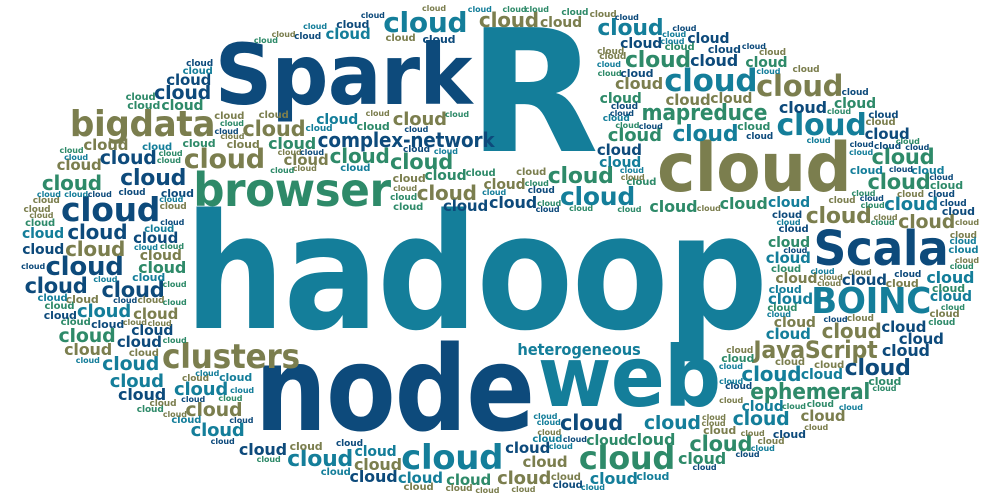 This screenshot has height=500, width=1000. What do you see at coordinates (142, 124) in the screenshot?
I see `word-bigdata: bigdata` at bounding box center [142, 124].